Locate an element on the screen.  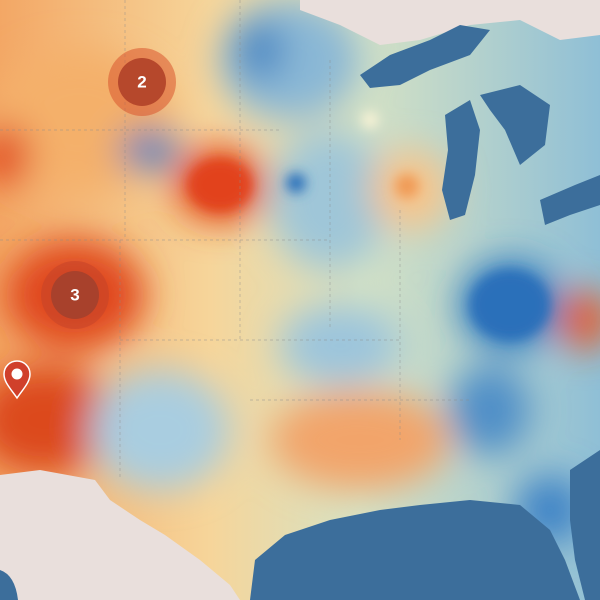
cluster-label: 3 is located at coordinates (74, 295).